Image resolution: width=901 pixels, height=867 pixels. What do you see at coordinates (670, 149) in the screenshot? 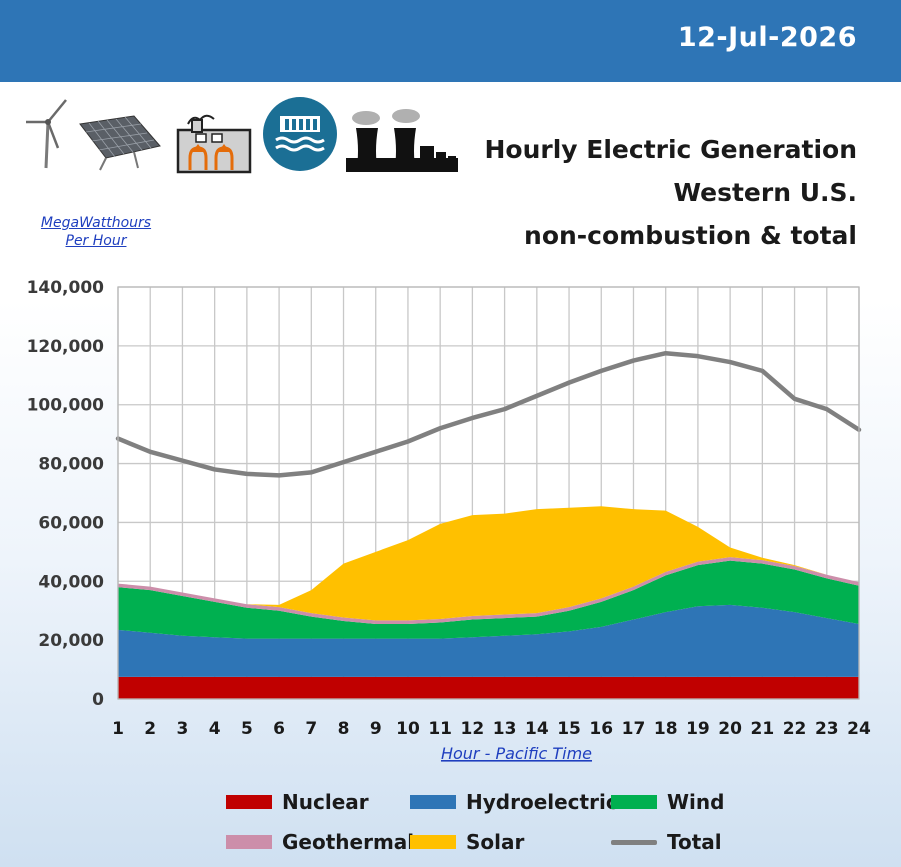
I see `title-line-1: Hourly Electric Generation` at bounding box center [670, 149].